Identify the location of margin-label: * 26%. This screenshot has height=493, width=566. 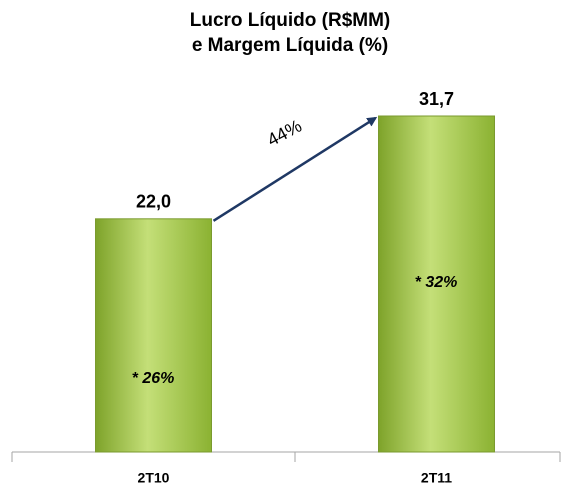
(153, 378).